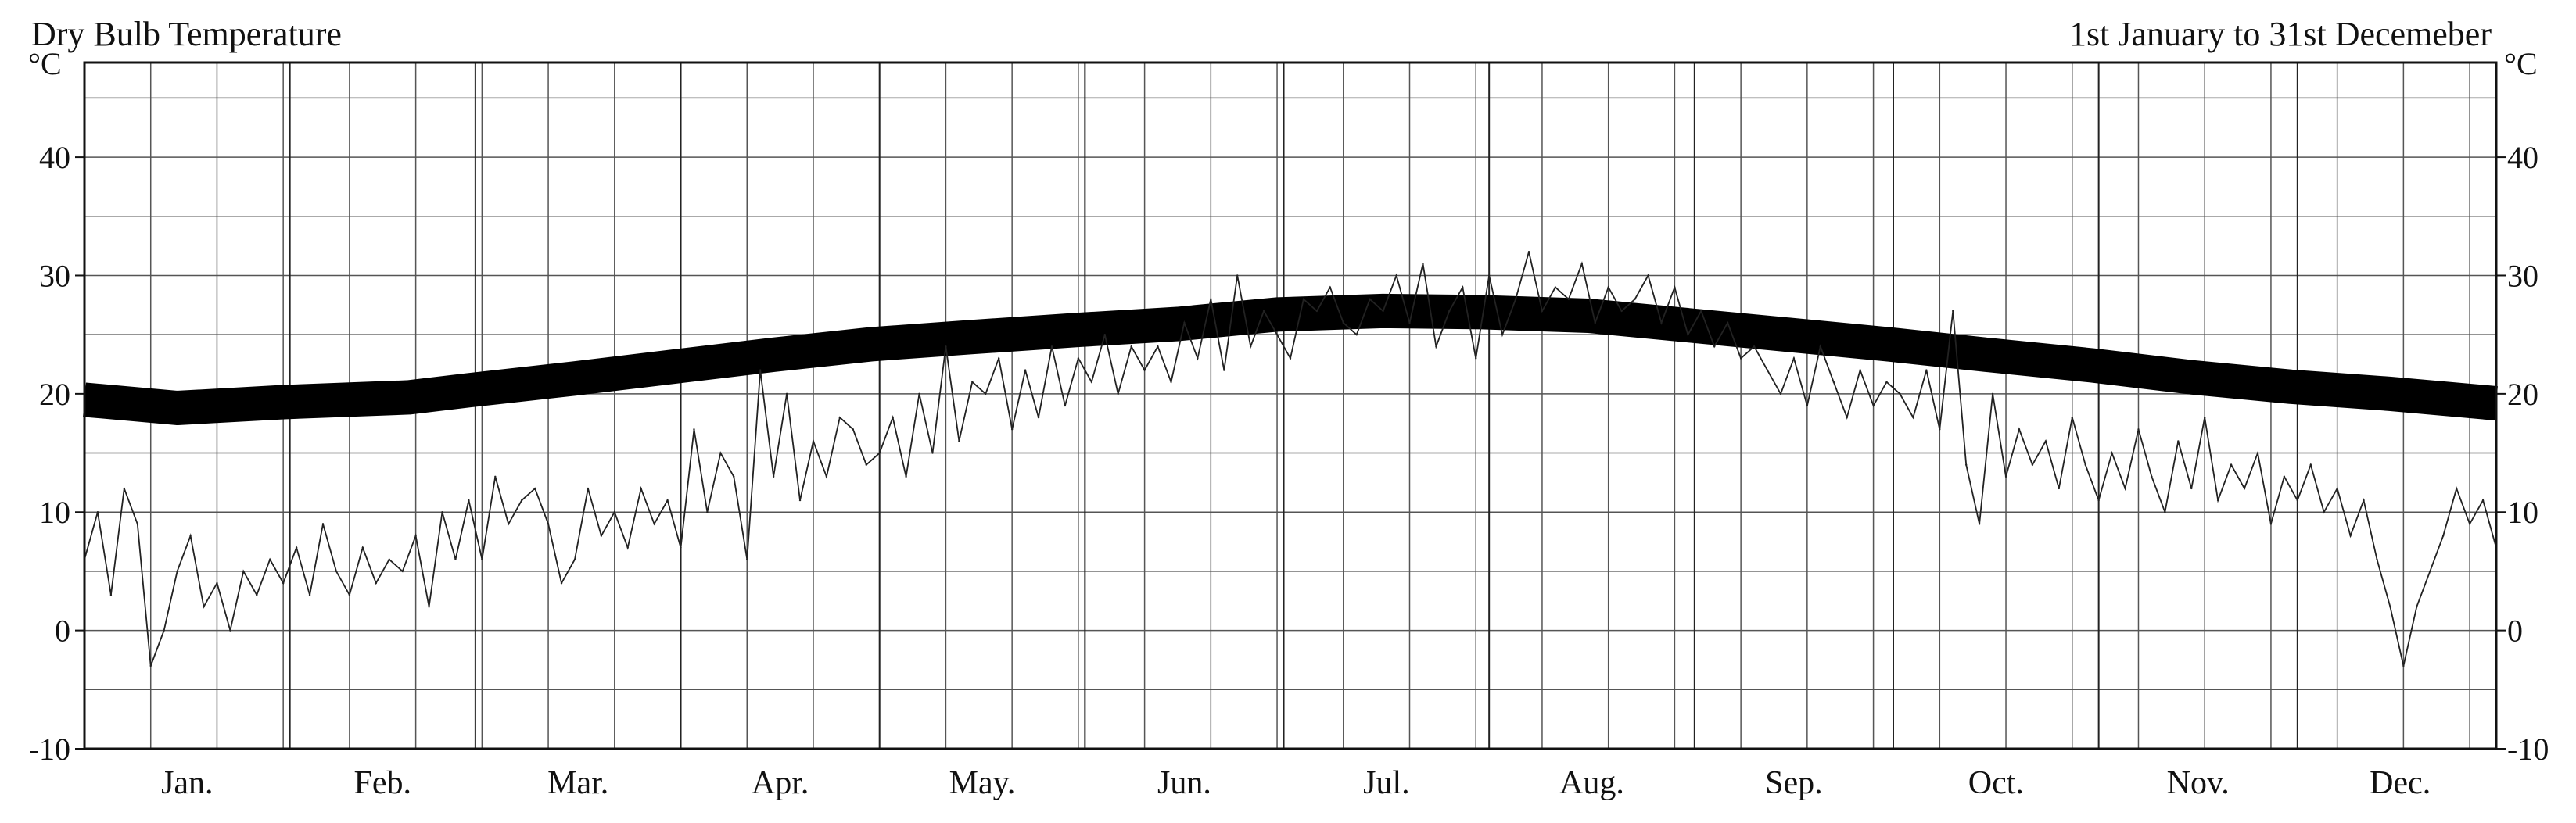 This screenshot has width=2576, height=823. Describe the element at coordinates (54, 394) in the screenshot. I see `y-tick-label-left: 20` at that location.